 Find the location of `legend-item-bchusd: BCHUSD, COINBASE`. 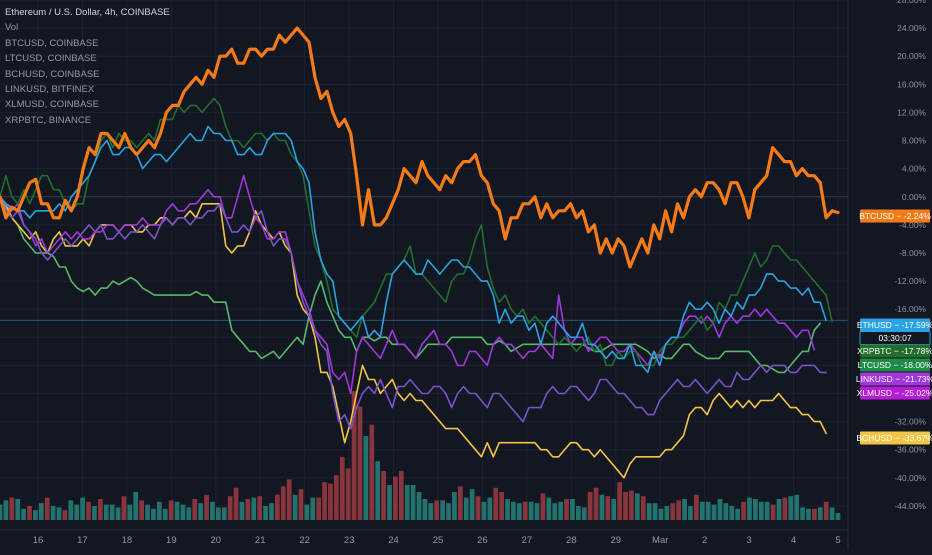

legend-item-bchusd: BCHUSD, COINBASE is located at coordinates (52, 74).